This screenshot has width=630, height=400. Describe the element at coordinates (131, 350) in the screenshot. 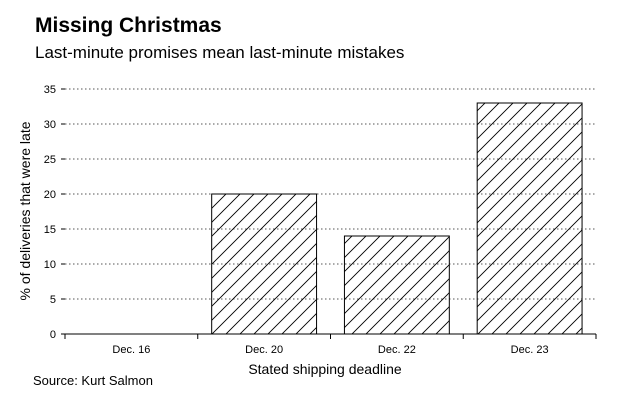

I see `x-tick-label: Dec. 16` at that location.